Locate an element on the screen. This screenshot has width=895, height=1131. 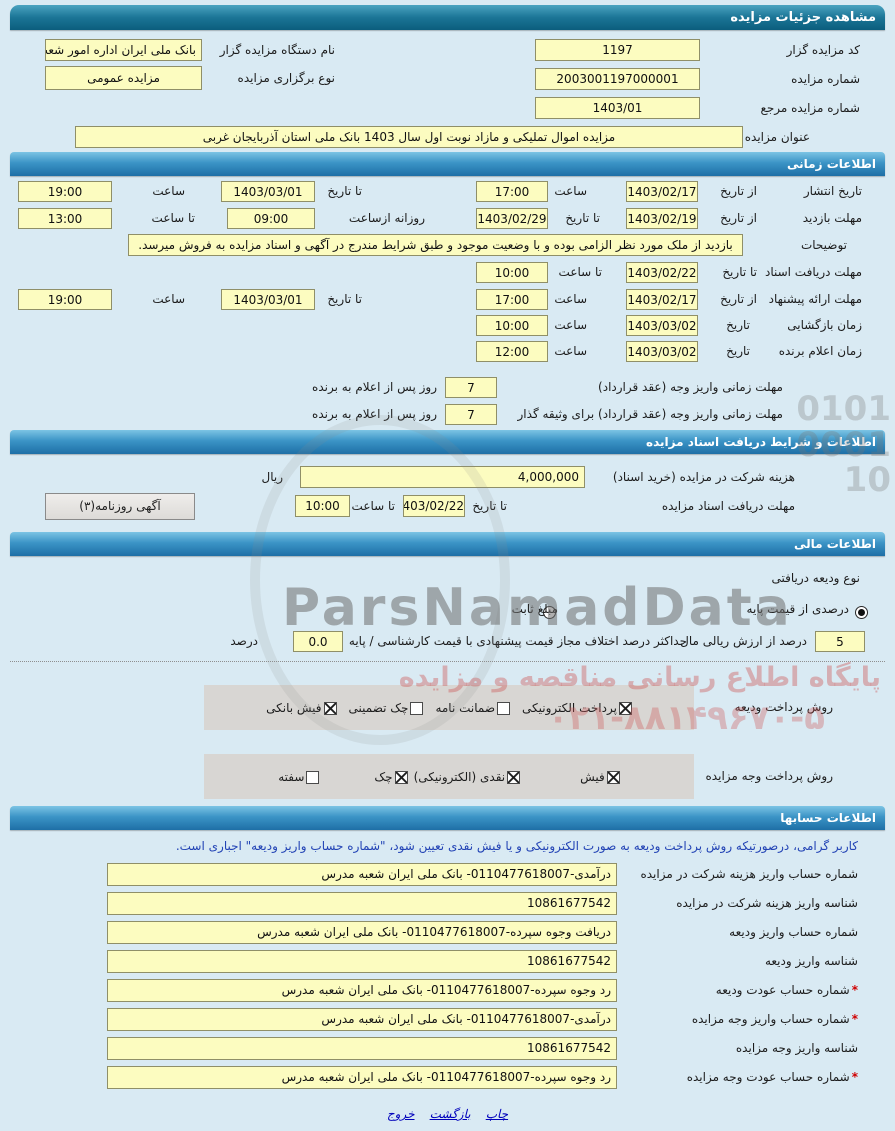
publish-from-label: از تاریخ is located at coordinates (738, 191).